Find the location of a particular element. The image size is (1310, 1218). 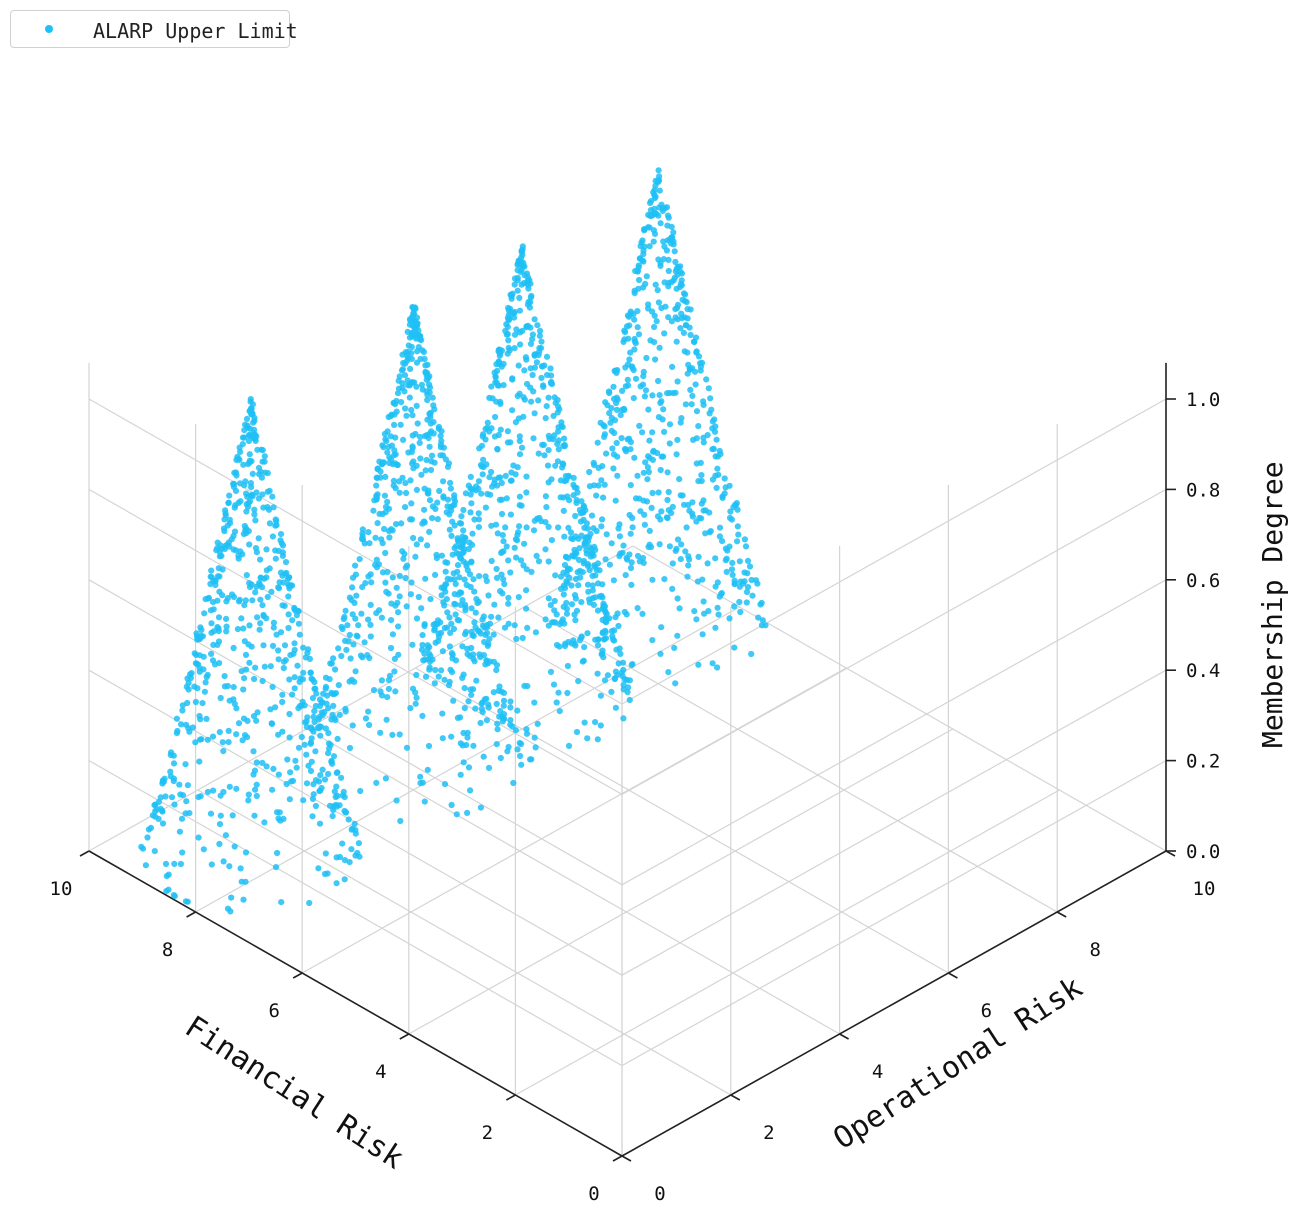

x-axis-line is located at coordinates (355, 1003).